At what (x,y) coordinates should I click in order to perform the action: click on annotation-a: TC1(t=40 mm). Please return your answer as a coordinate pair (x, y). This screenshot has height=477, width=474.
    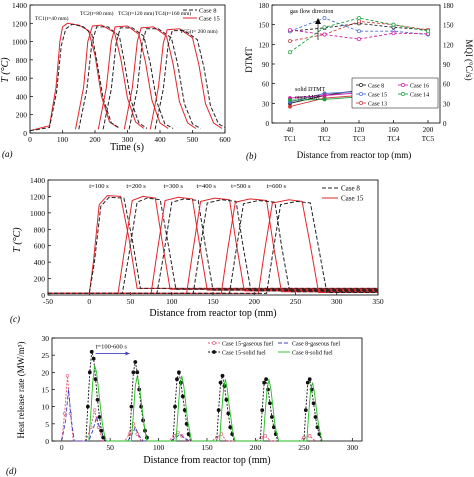
    Looking at the image, I should click on (52, 18).